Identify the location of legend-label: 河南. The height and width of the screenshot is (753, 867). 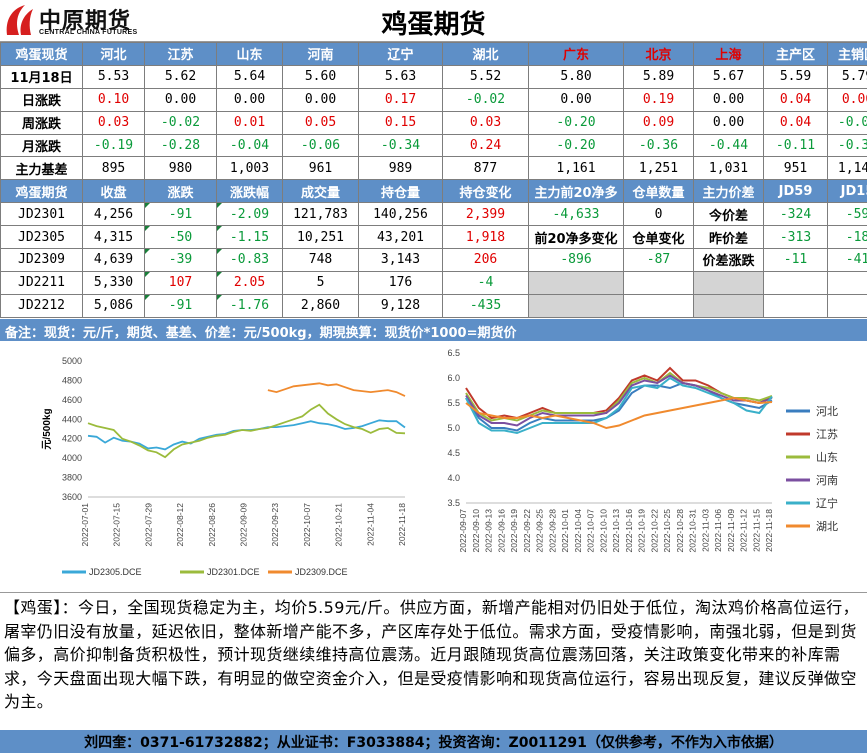
(827, 480).